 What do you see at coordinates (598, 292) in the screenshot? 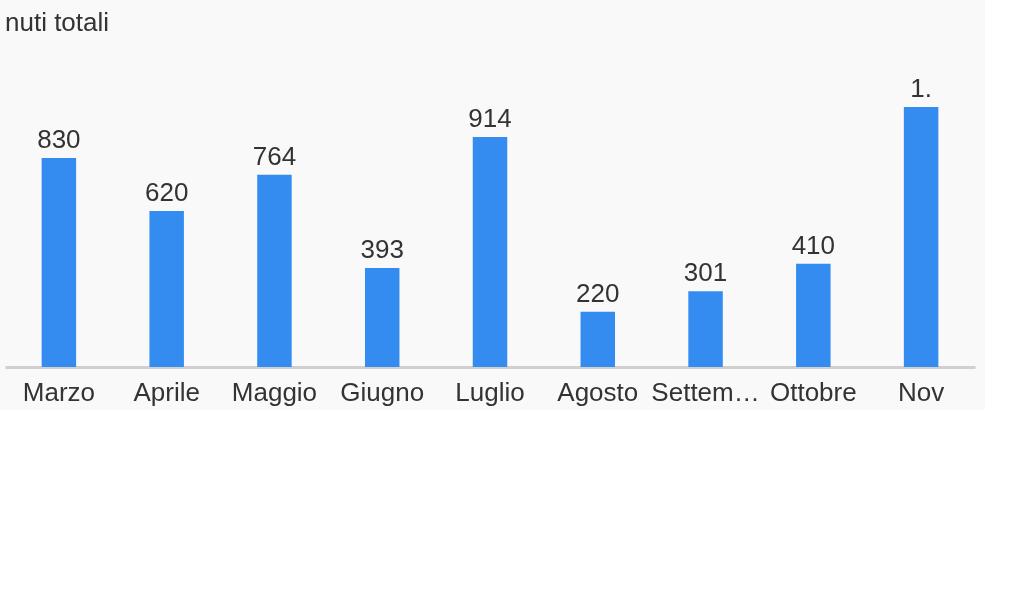
I see `data-label: 220` at bounding box center [598, 292].